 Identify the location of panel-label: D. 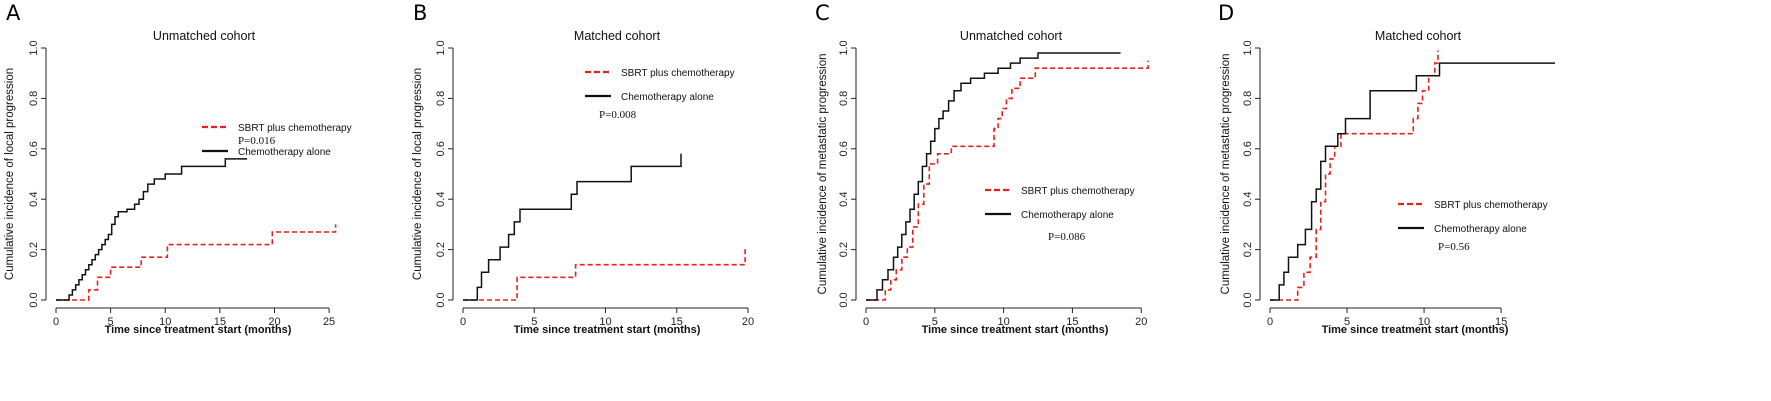
(1226, 13).